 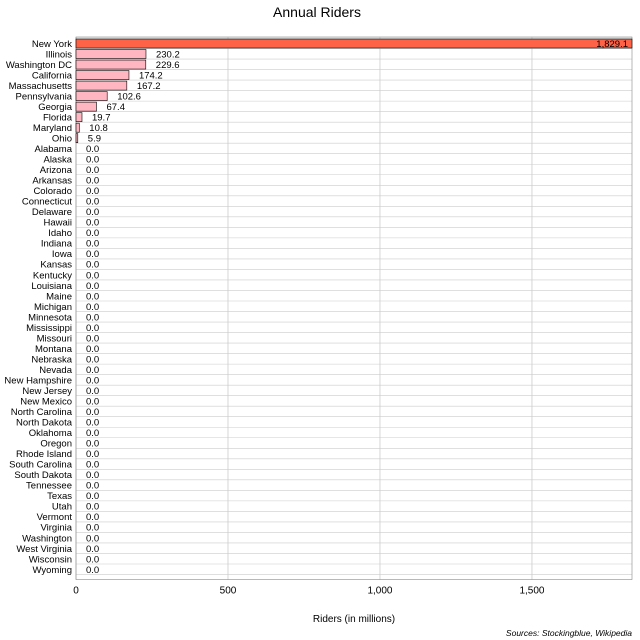 What do you see at coordinates (62, 507) in the screenshot?
I see `category-label: Utah` at bounding box center [62, 507].